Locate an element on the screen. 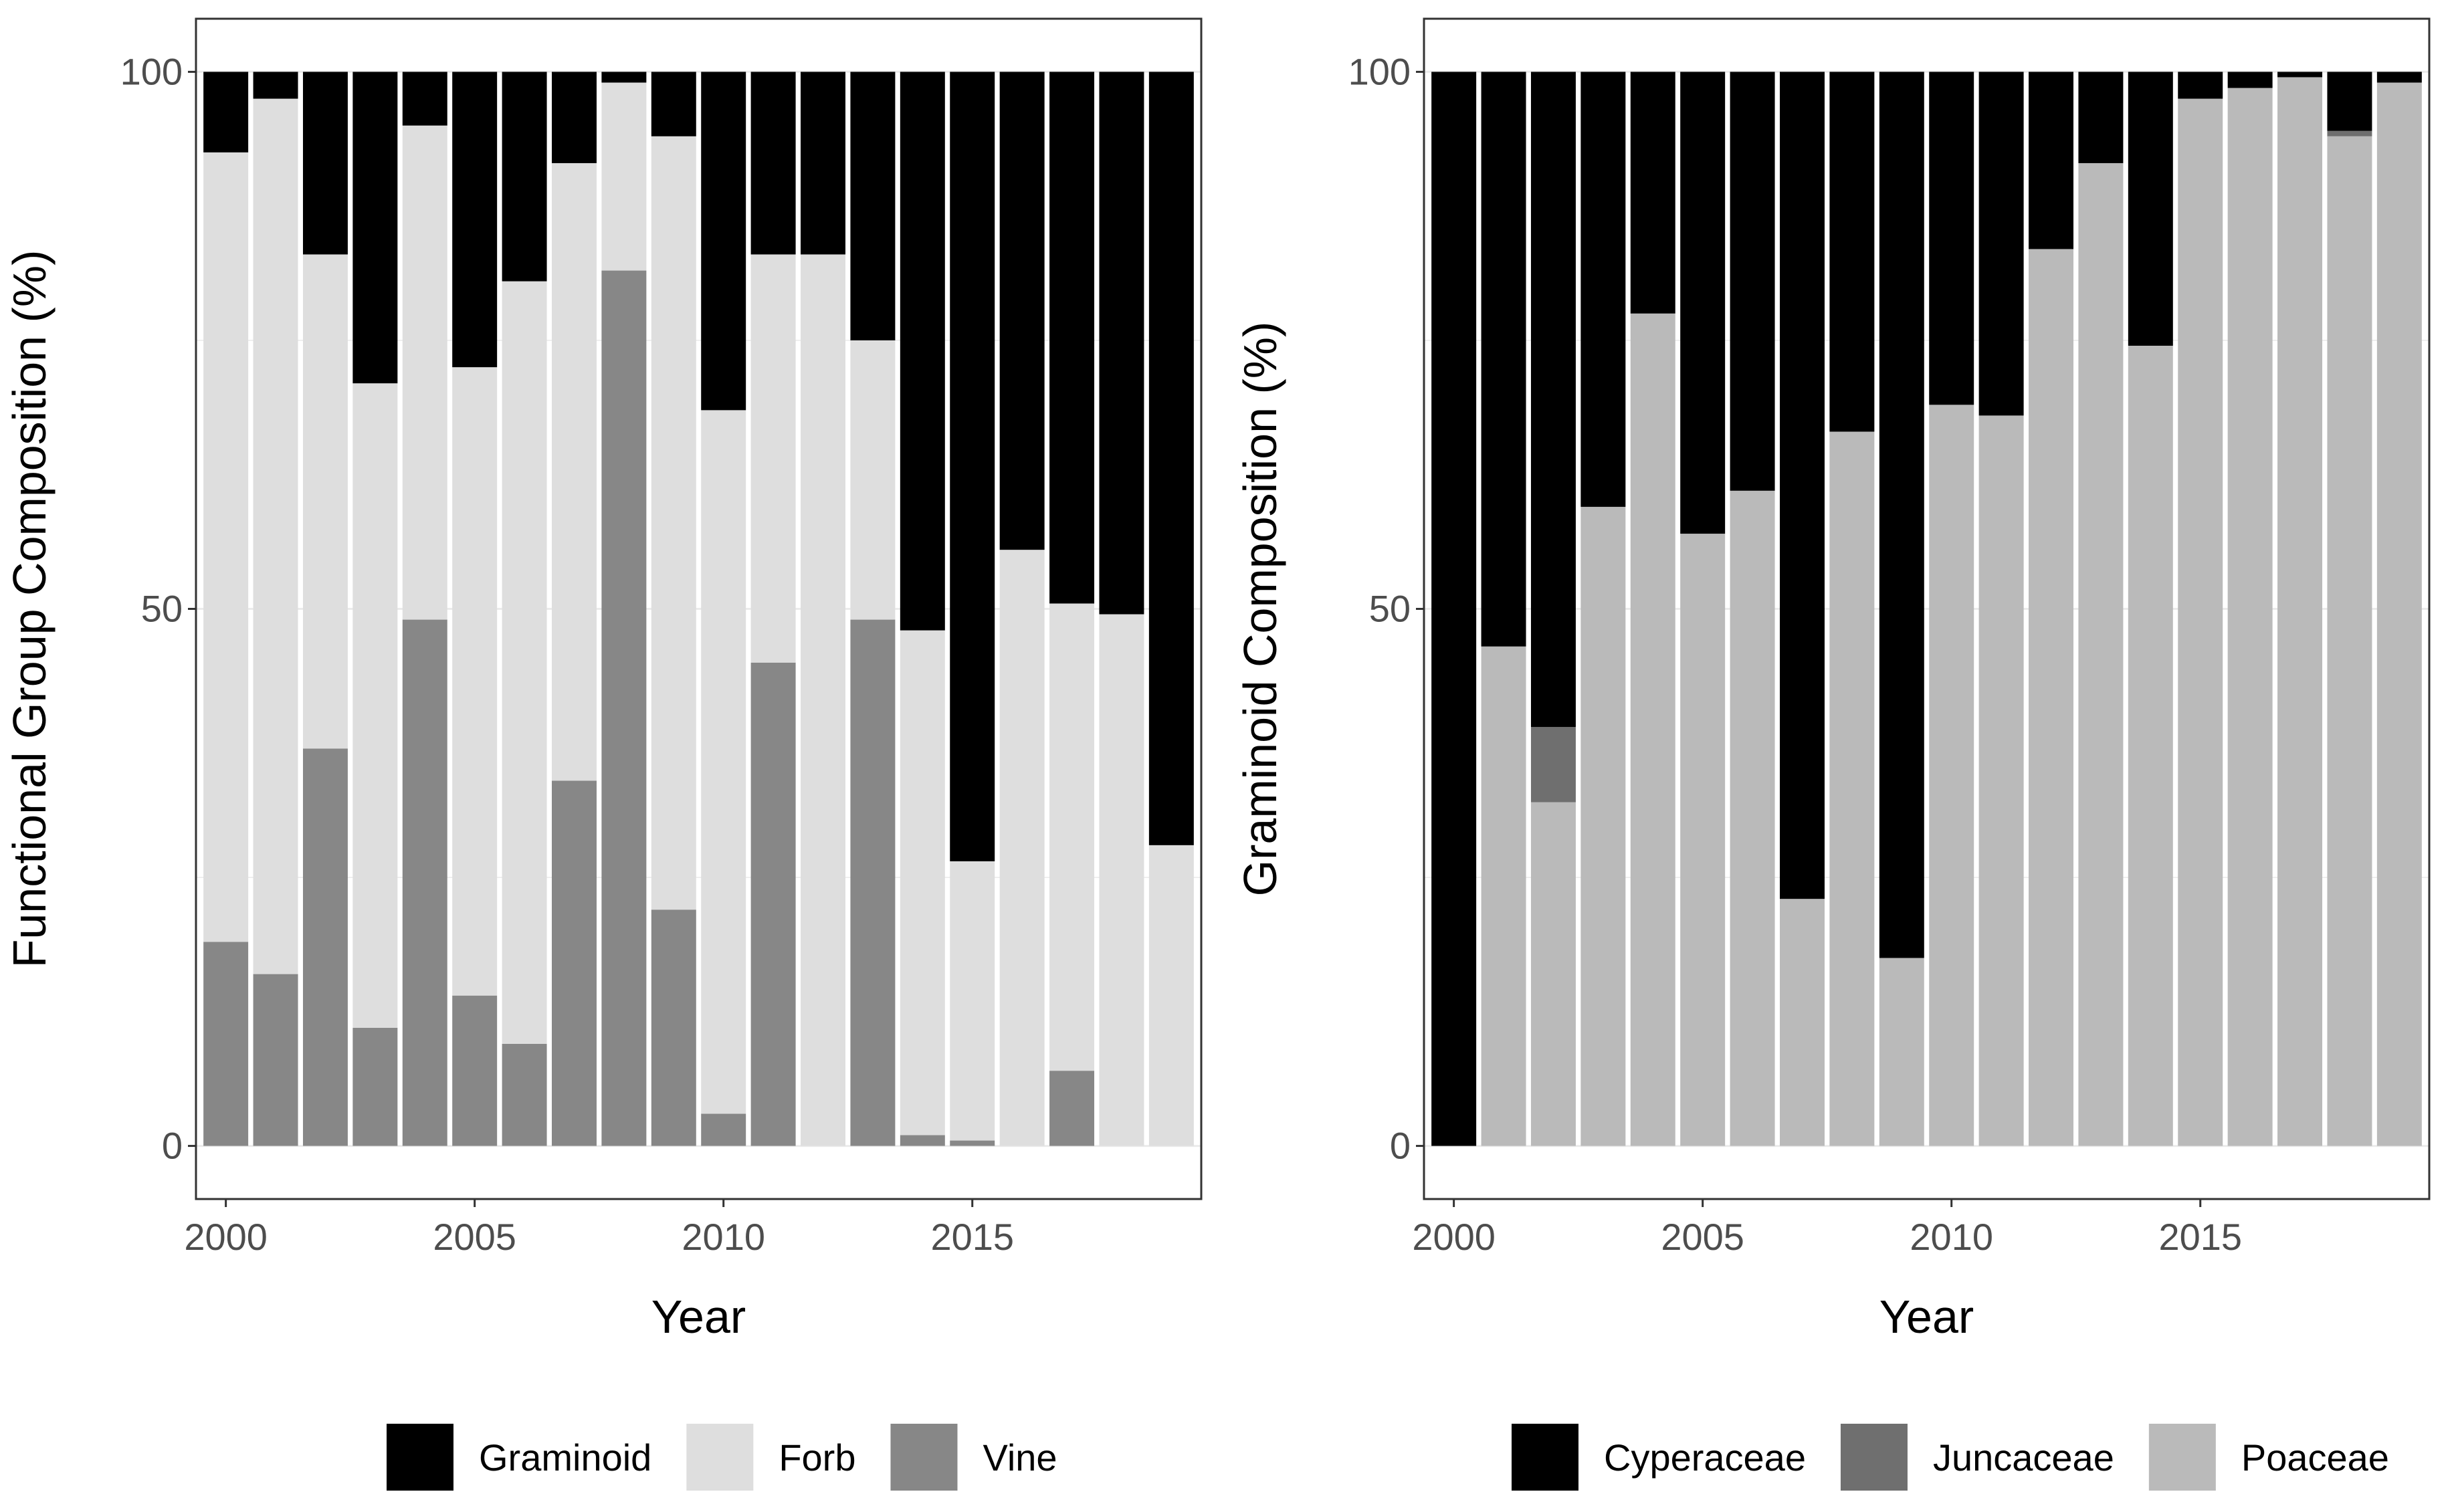 The height and width of the screenshot is (1512, 2452). legend: Cyperaceae Juncaceae Poaceae is located at coordinates (1950, 1457).